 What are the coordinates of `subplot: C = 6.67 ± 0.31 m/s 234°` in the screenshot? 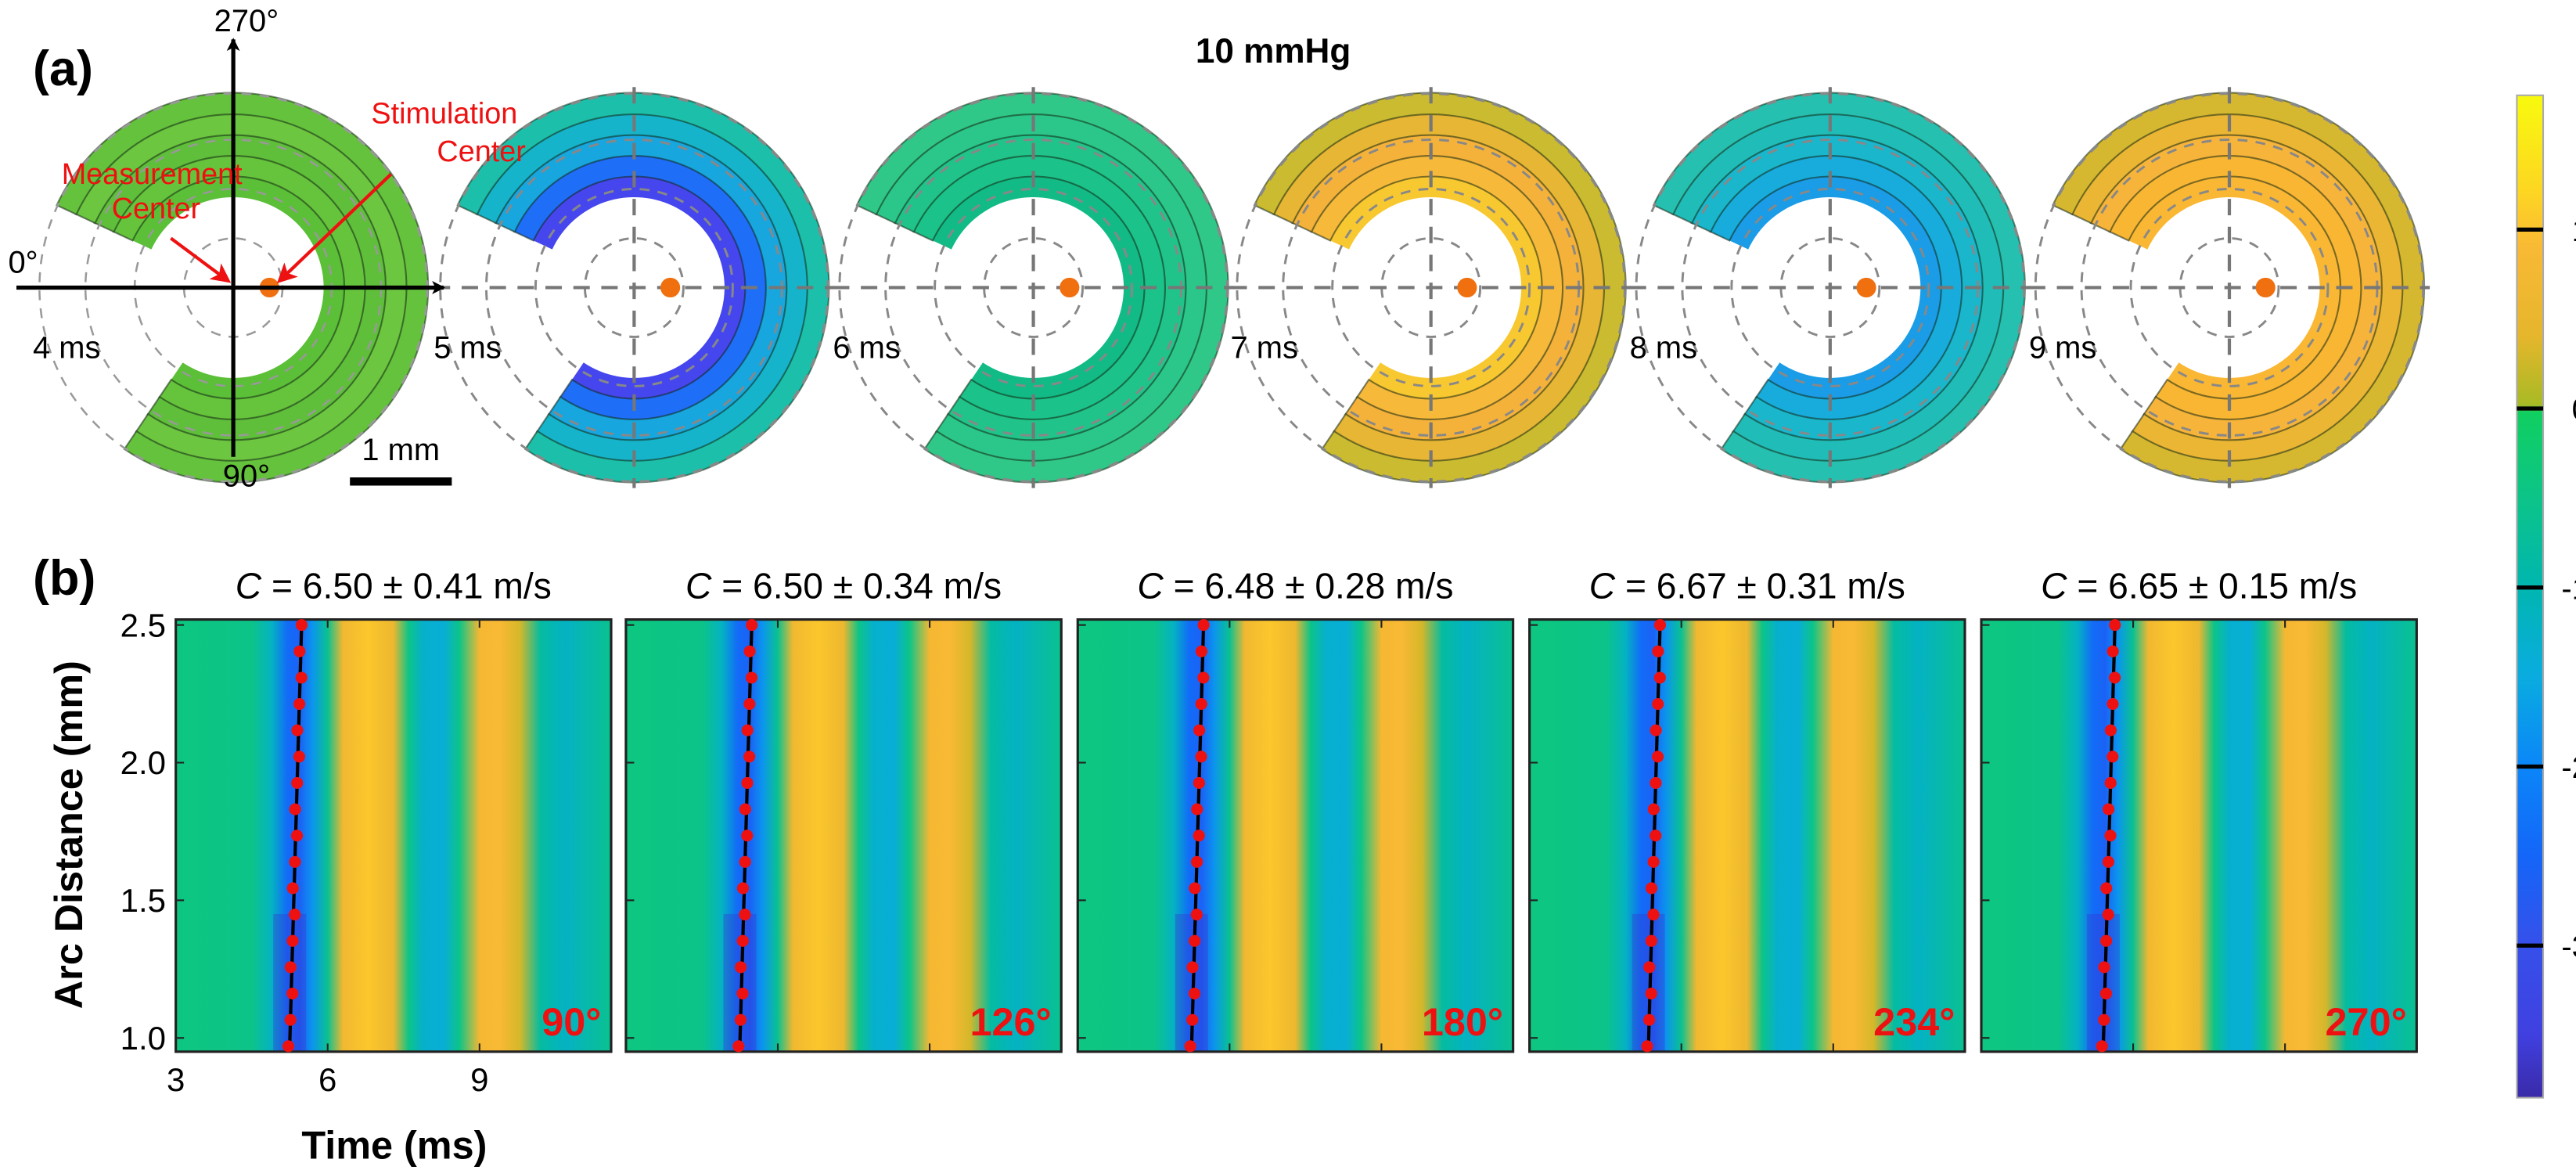 It's located at (1747, 809).